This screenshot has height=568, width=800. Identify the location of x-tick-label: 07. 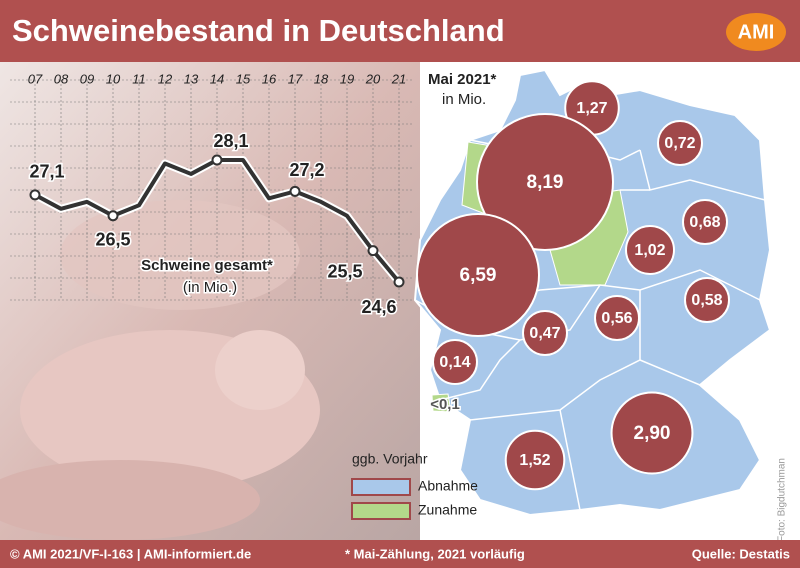
(35, 78).